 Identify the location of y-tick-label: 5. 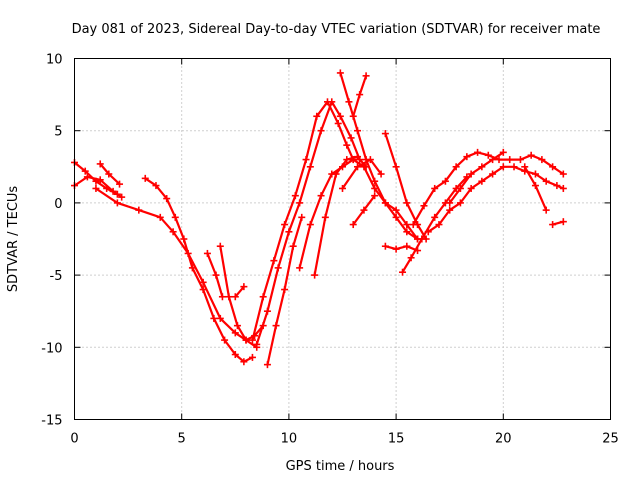
(58, 132).